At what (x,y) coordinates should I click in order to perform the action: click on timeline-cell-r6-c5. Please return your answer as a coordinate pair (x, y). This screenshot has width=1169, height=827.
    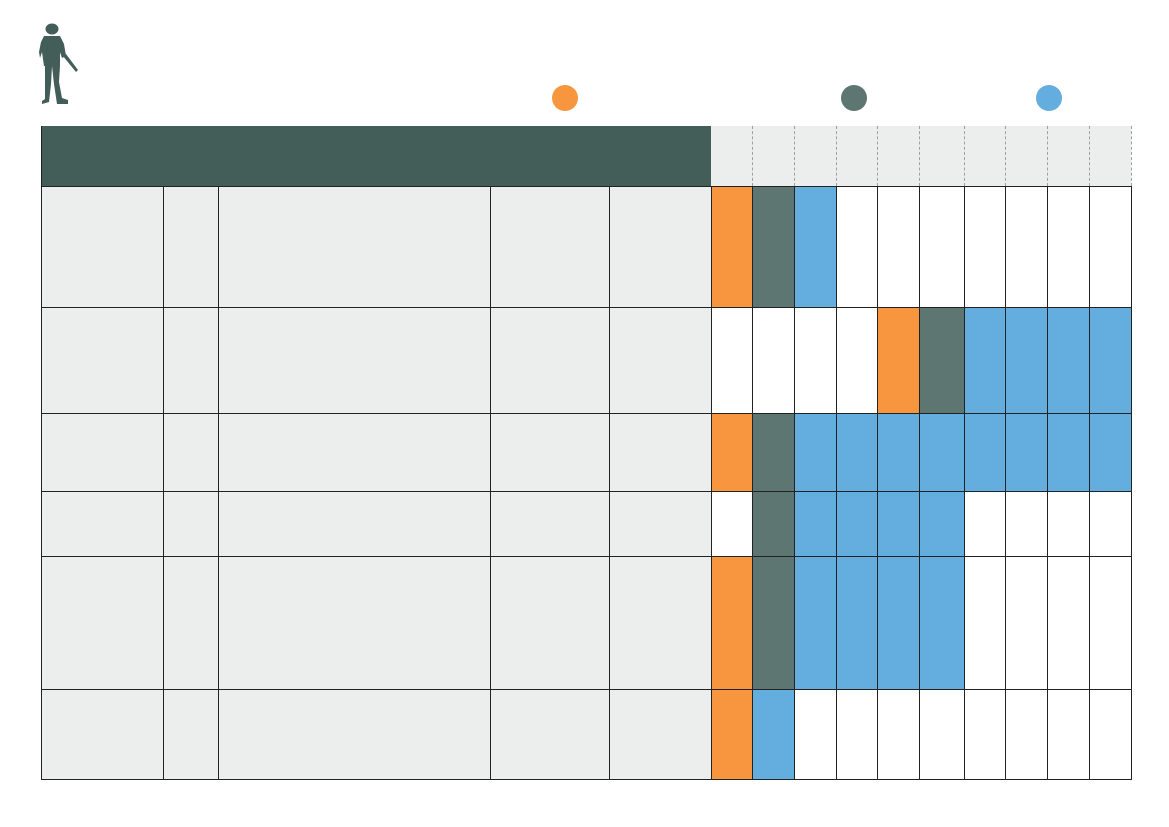
    Looking at the image, I should click on (898, 734).